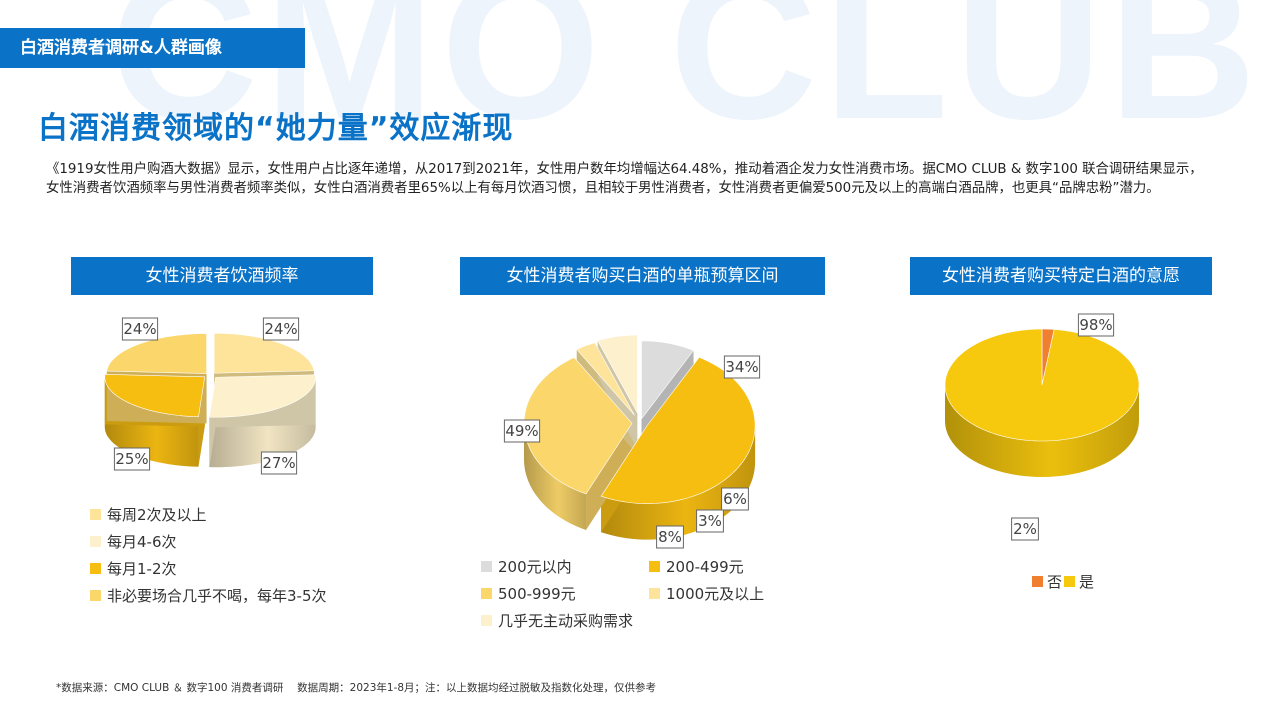 The height and width of the screenshot is (720, 1280). I want to click on pie-cut-wall, so click(609, 476).